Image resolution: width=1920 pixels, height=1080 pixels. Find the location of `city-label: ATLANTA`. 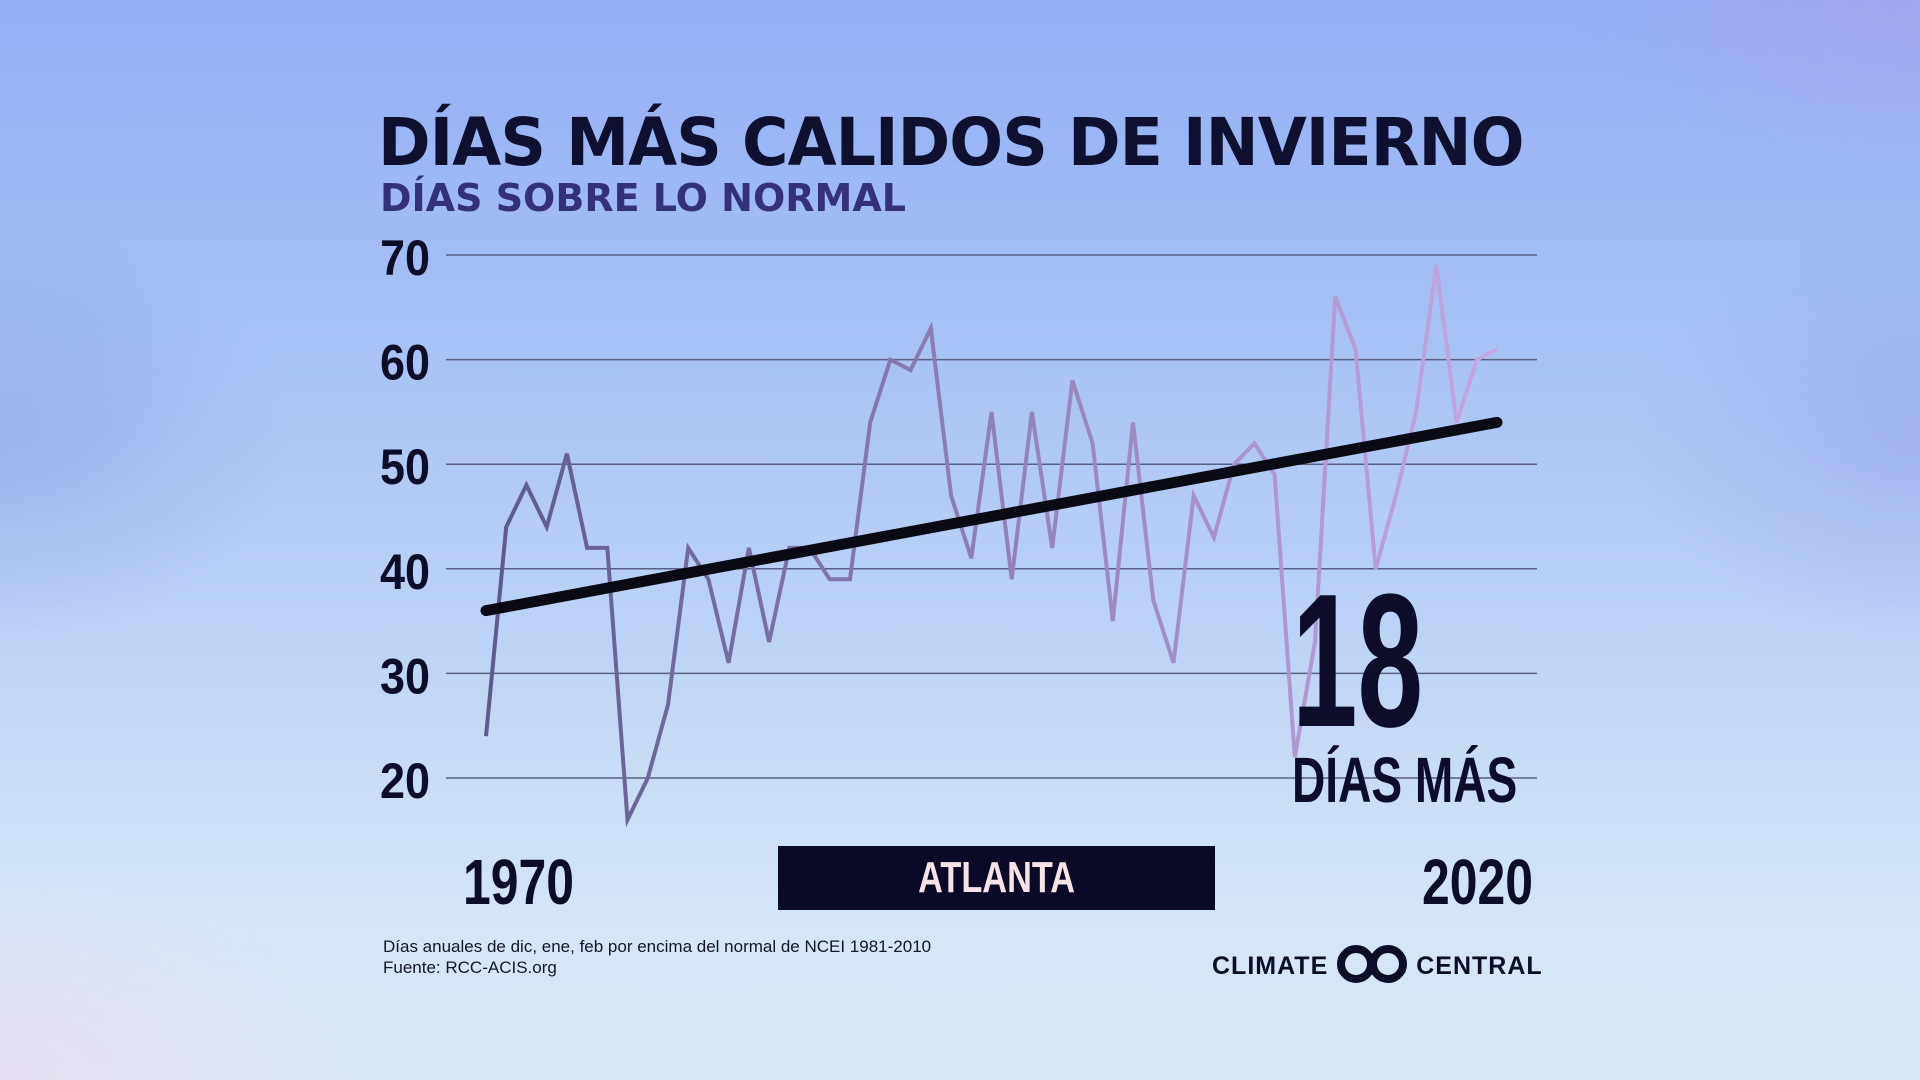

city-label: ATLANTA is located at coordinates (996, 877).